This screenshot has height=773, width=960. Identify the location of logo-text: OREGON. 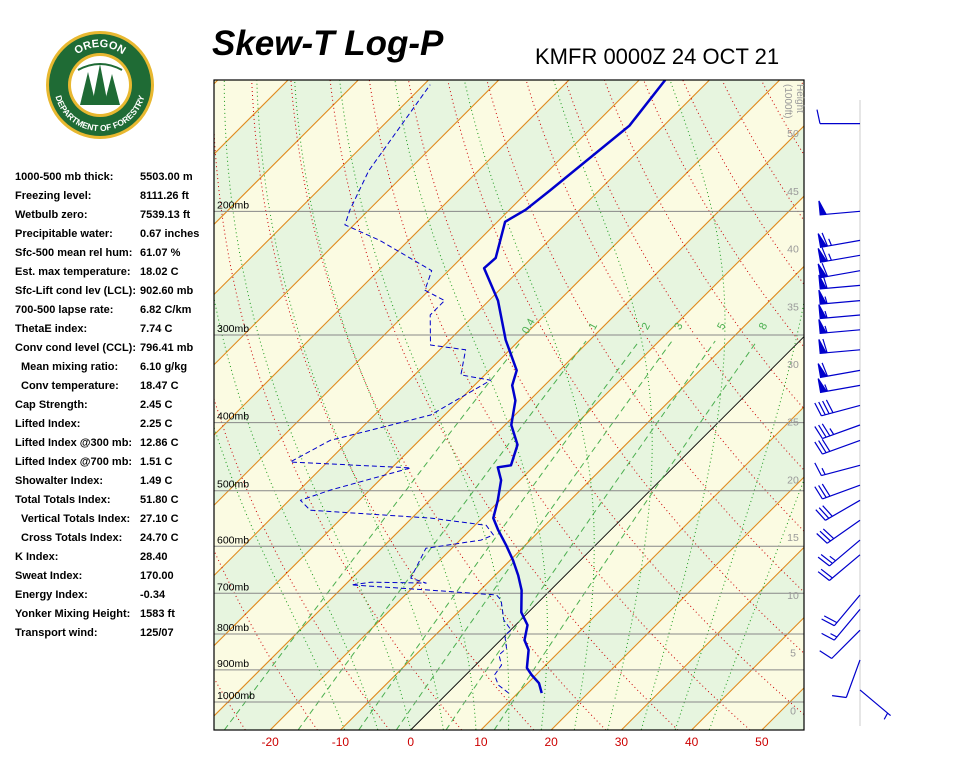
(99, 47).